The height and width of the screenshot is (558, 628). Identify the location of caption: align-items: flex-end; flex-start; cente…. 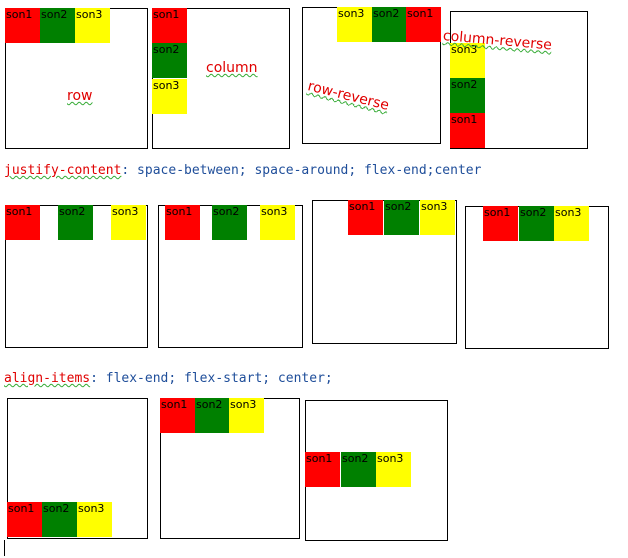
(168, 378).